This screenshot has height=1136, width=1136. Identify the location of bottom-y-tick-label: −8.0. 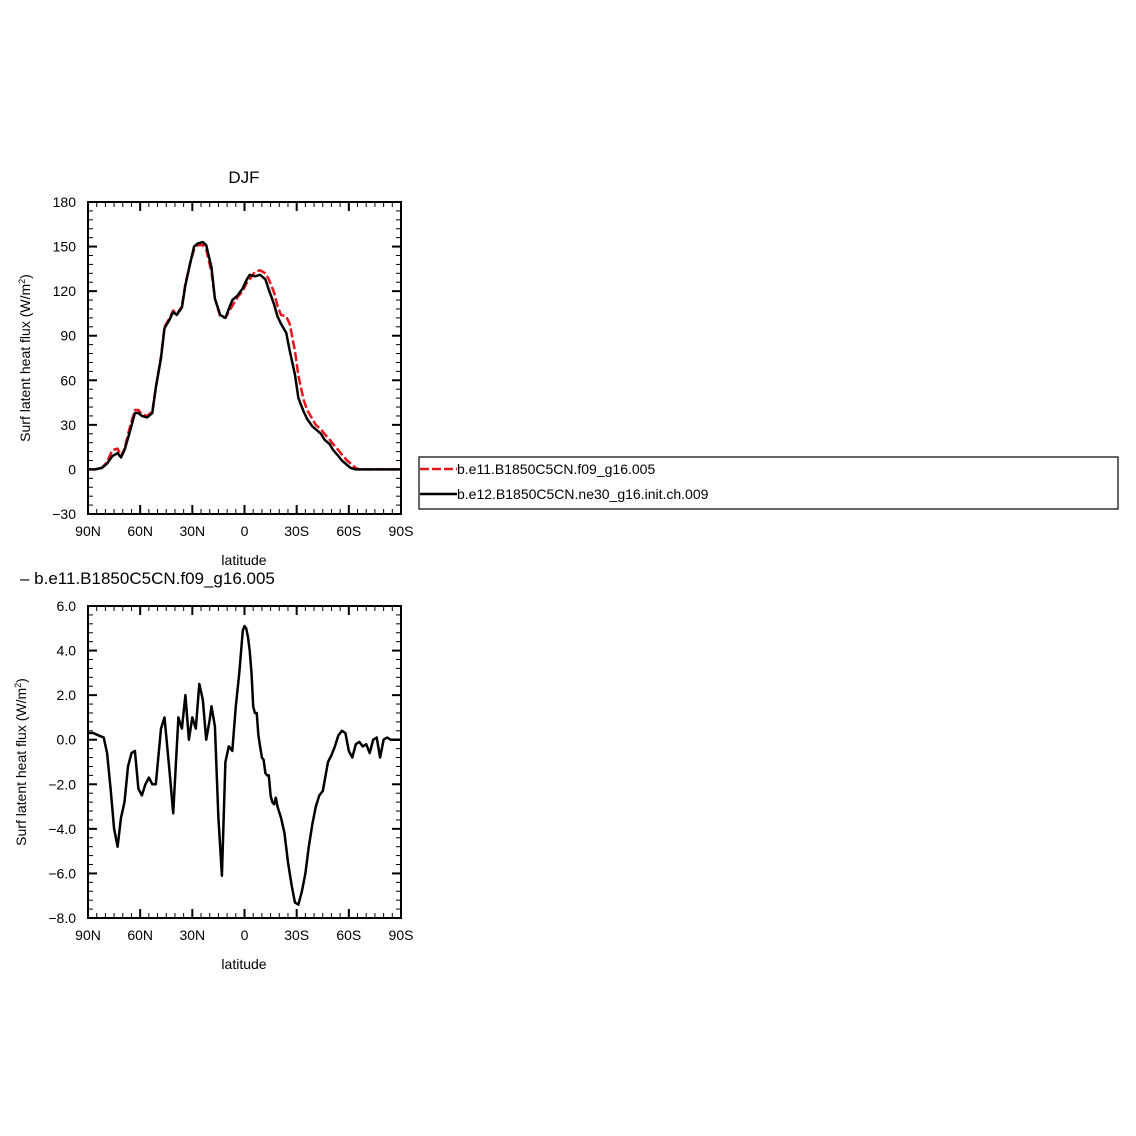
(62, 918).